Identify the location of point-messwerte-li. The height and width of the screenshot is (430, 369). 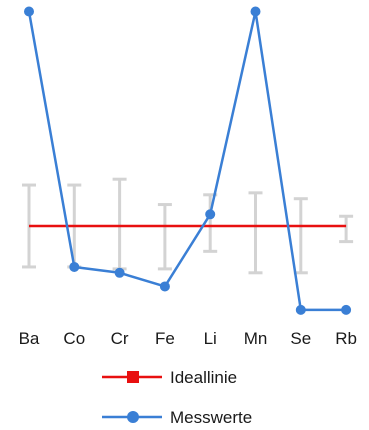
(210, 214).